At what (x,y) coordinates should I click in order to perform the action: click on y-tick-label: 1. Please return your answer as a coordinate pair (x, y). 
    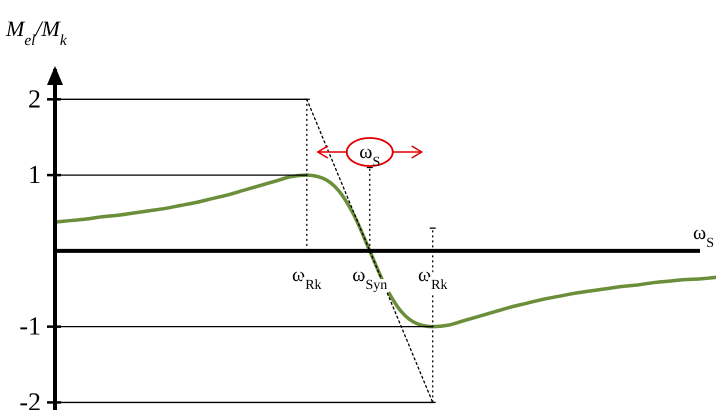
    Looking at the image, I should click on (34, 175).